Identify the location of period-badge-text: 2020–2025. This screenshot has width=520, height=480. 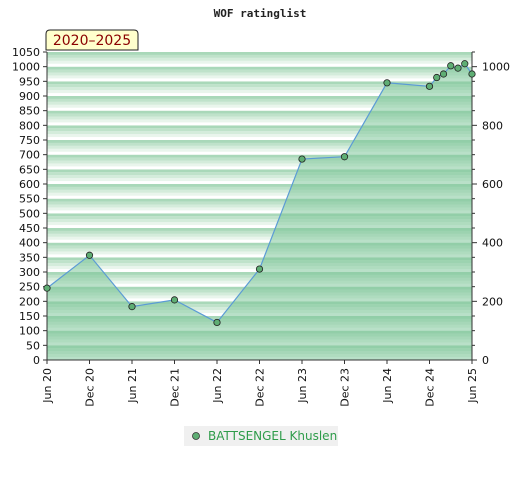
(92, 41).